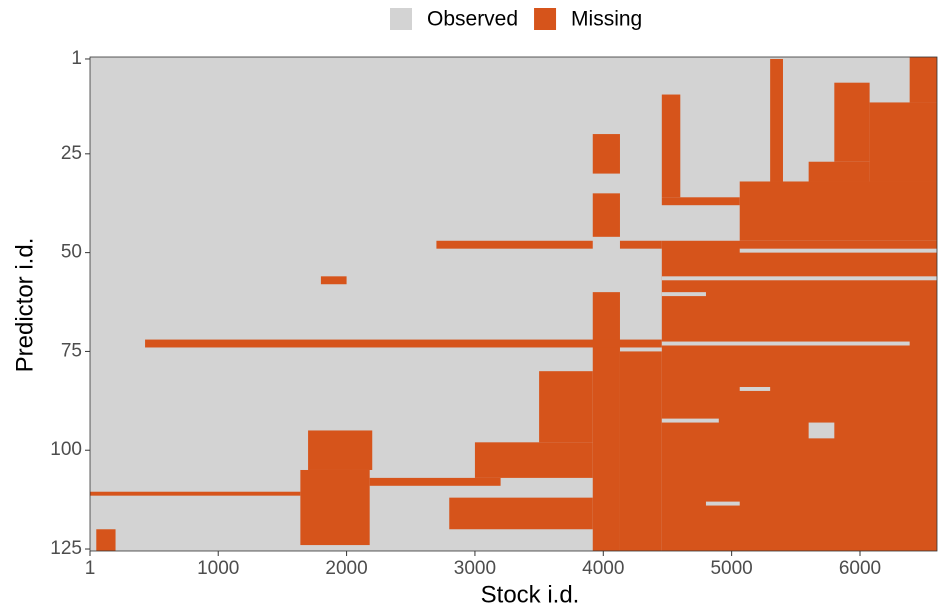 The width and height of the screenshot is (938, 616). I want to click on x-tick-label: 1000, so click(218, 568).